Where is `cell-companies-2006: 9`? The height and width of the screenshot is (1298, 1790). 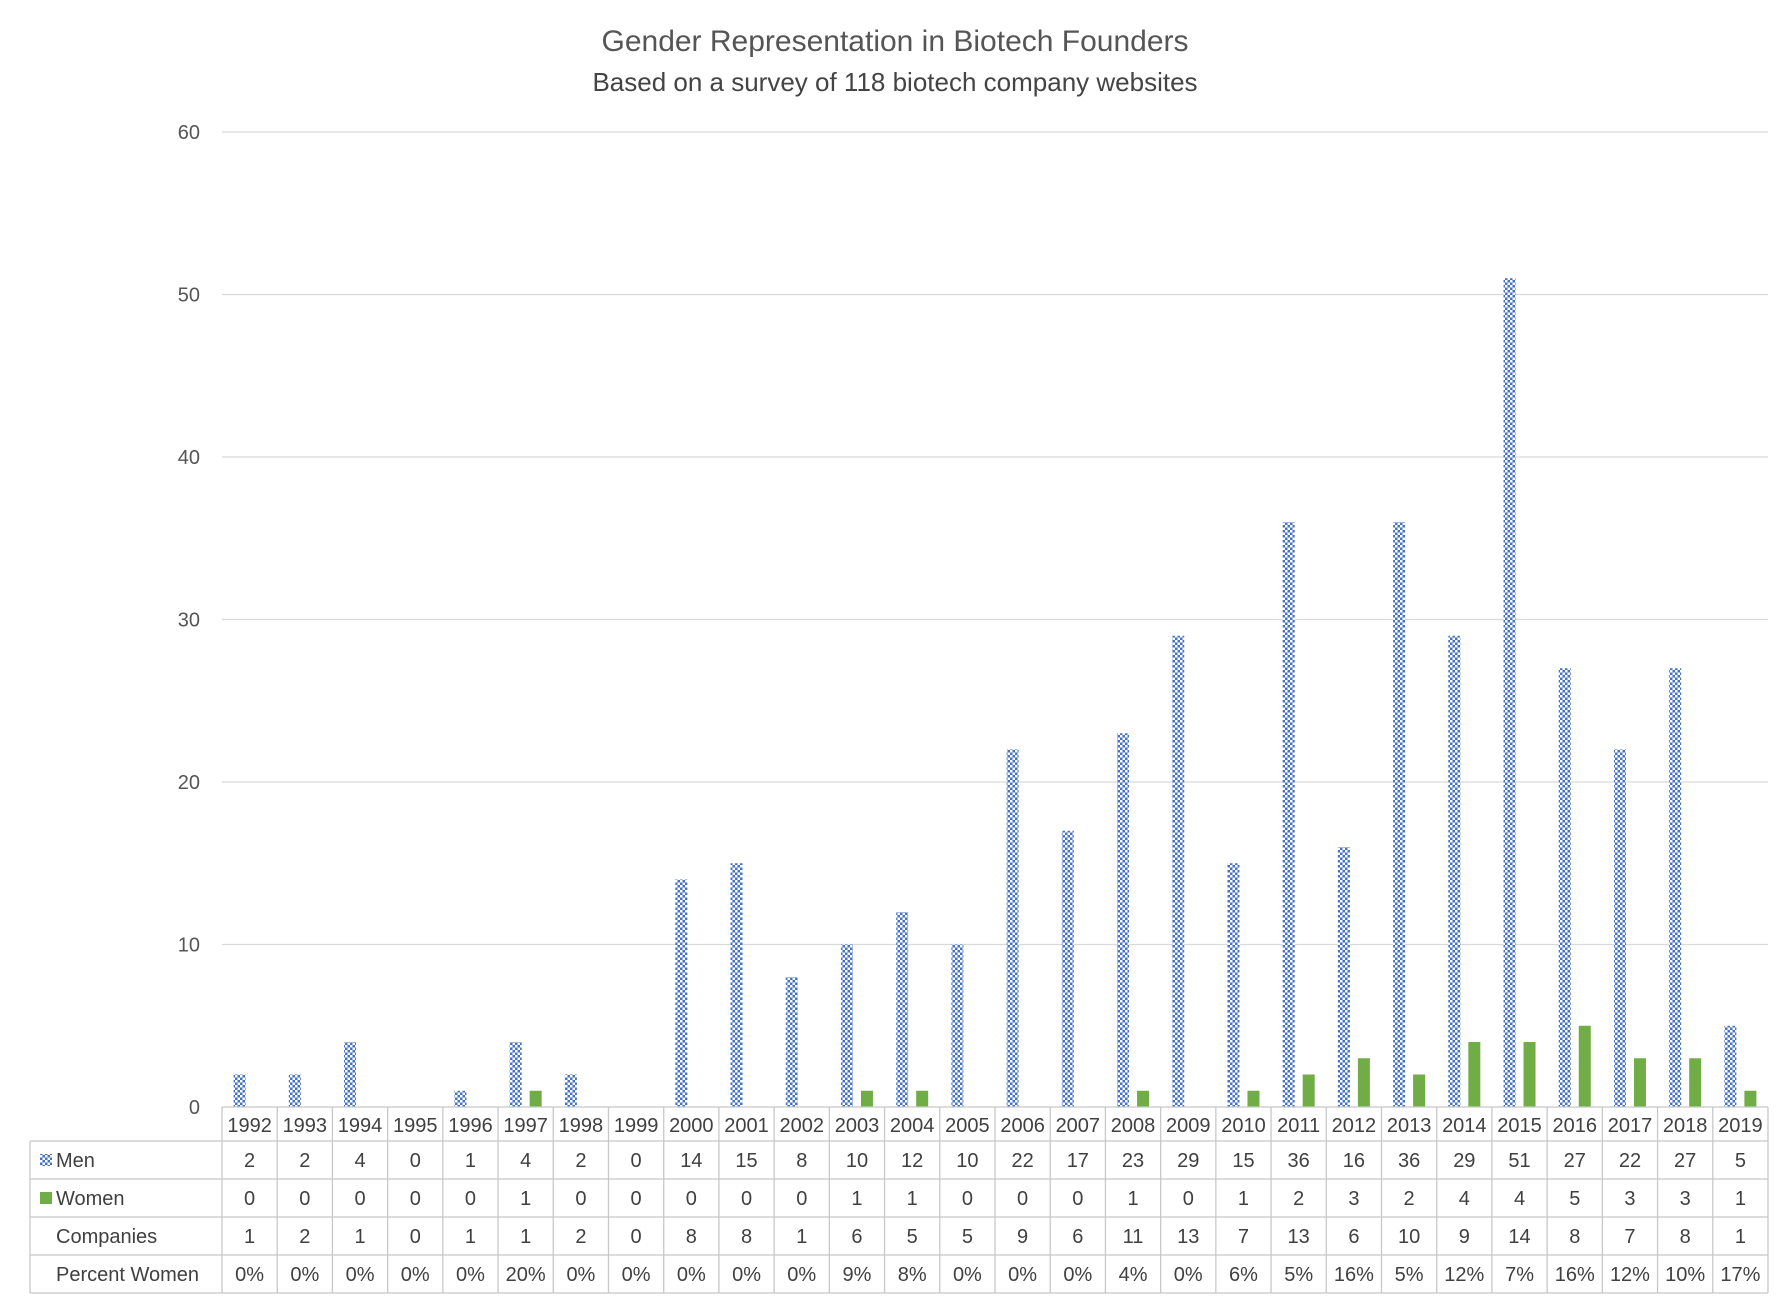
cell-companies-2006: 9 is located at coordinates (1022, 1237).